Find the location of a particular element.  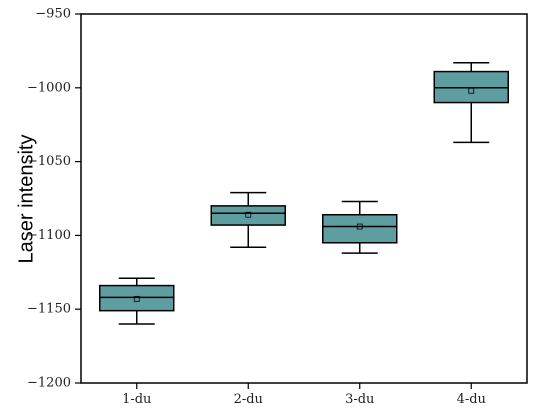

y-axis: −950 −1000 −1050 −1100 −1150 −1200 is located at coordinates (54, 199).